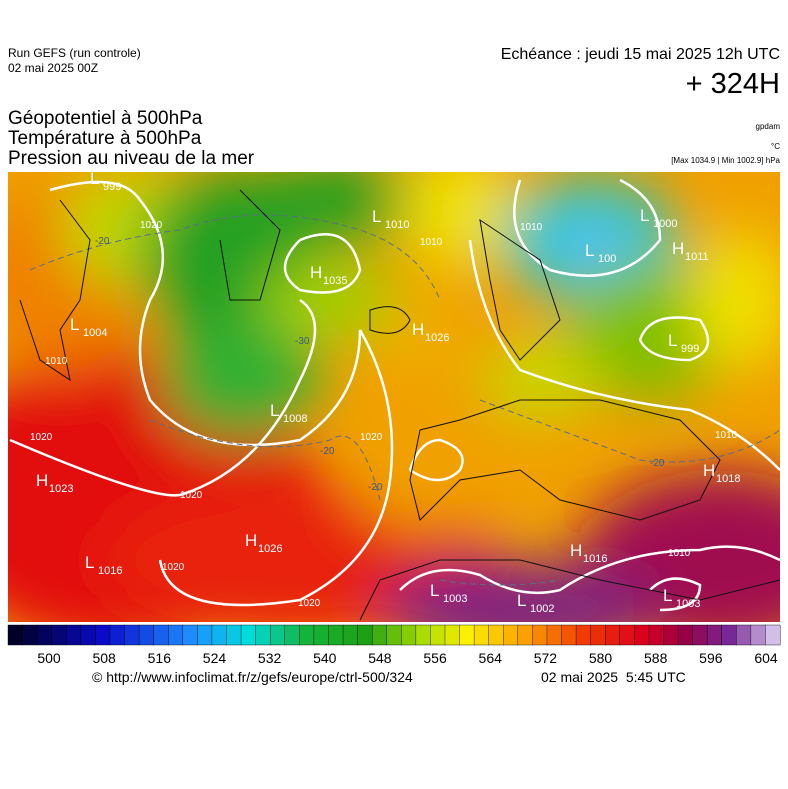 The image size is (788, 789). What do you see at coordinates (766, 658) in the screenshot?
I see `colorbar-label: 604` at bounding box center [766, 658].